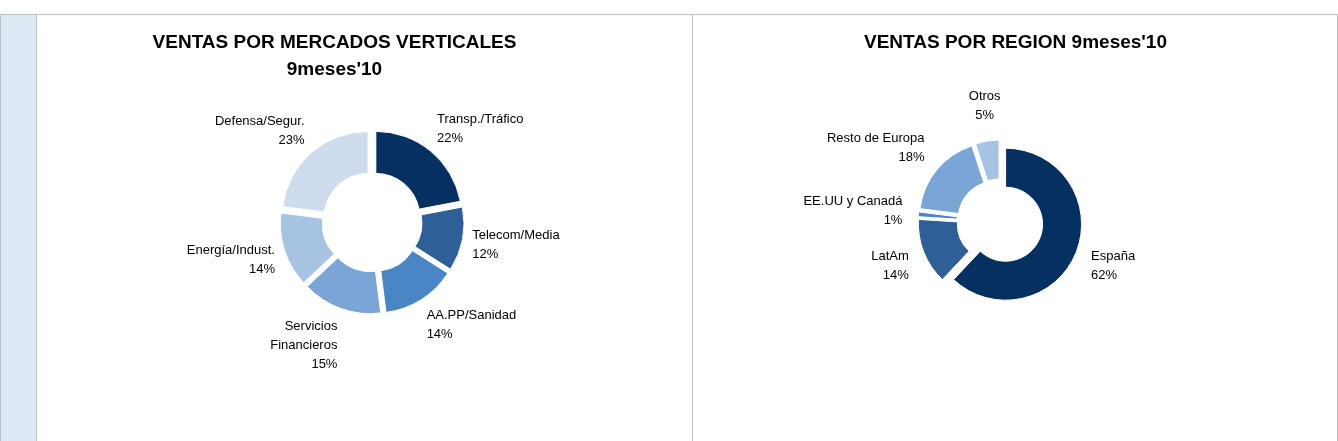 The width and height of the screenshot is (1338, 441). I want to click on slice-label: España, so click(1113, 255).